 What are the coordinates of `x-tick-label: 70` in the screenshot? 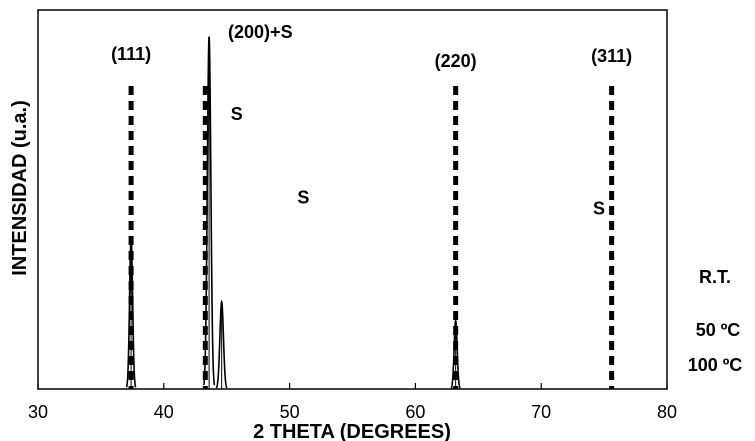 It's located at (541, 412).